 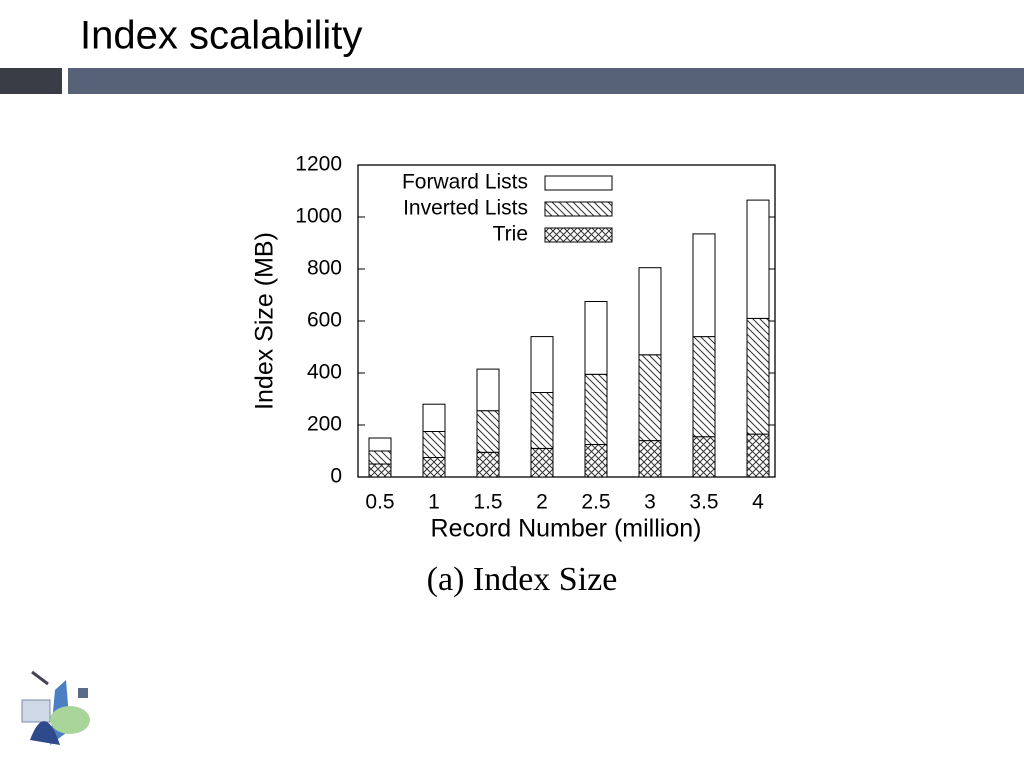 I want to click on y-tick-label: 1200, so click(x=318, y=164).